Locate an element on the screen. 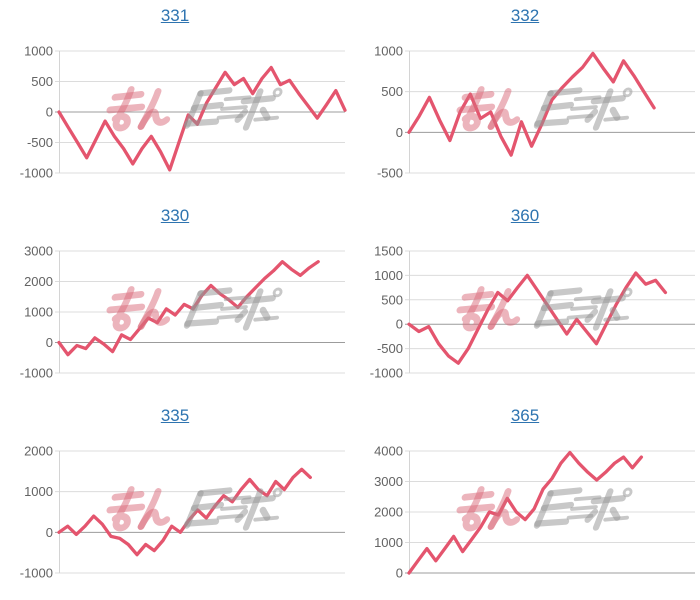 The width and height of the screenshot is (700, 600). chart-title-row: 330 is located at coordinates (175, 216).